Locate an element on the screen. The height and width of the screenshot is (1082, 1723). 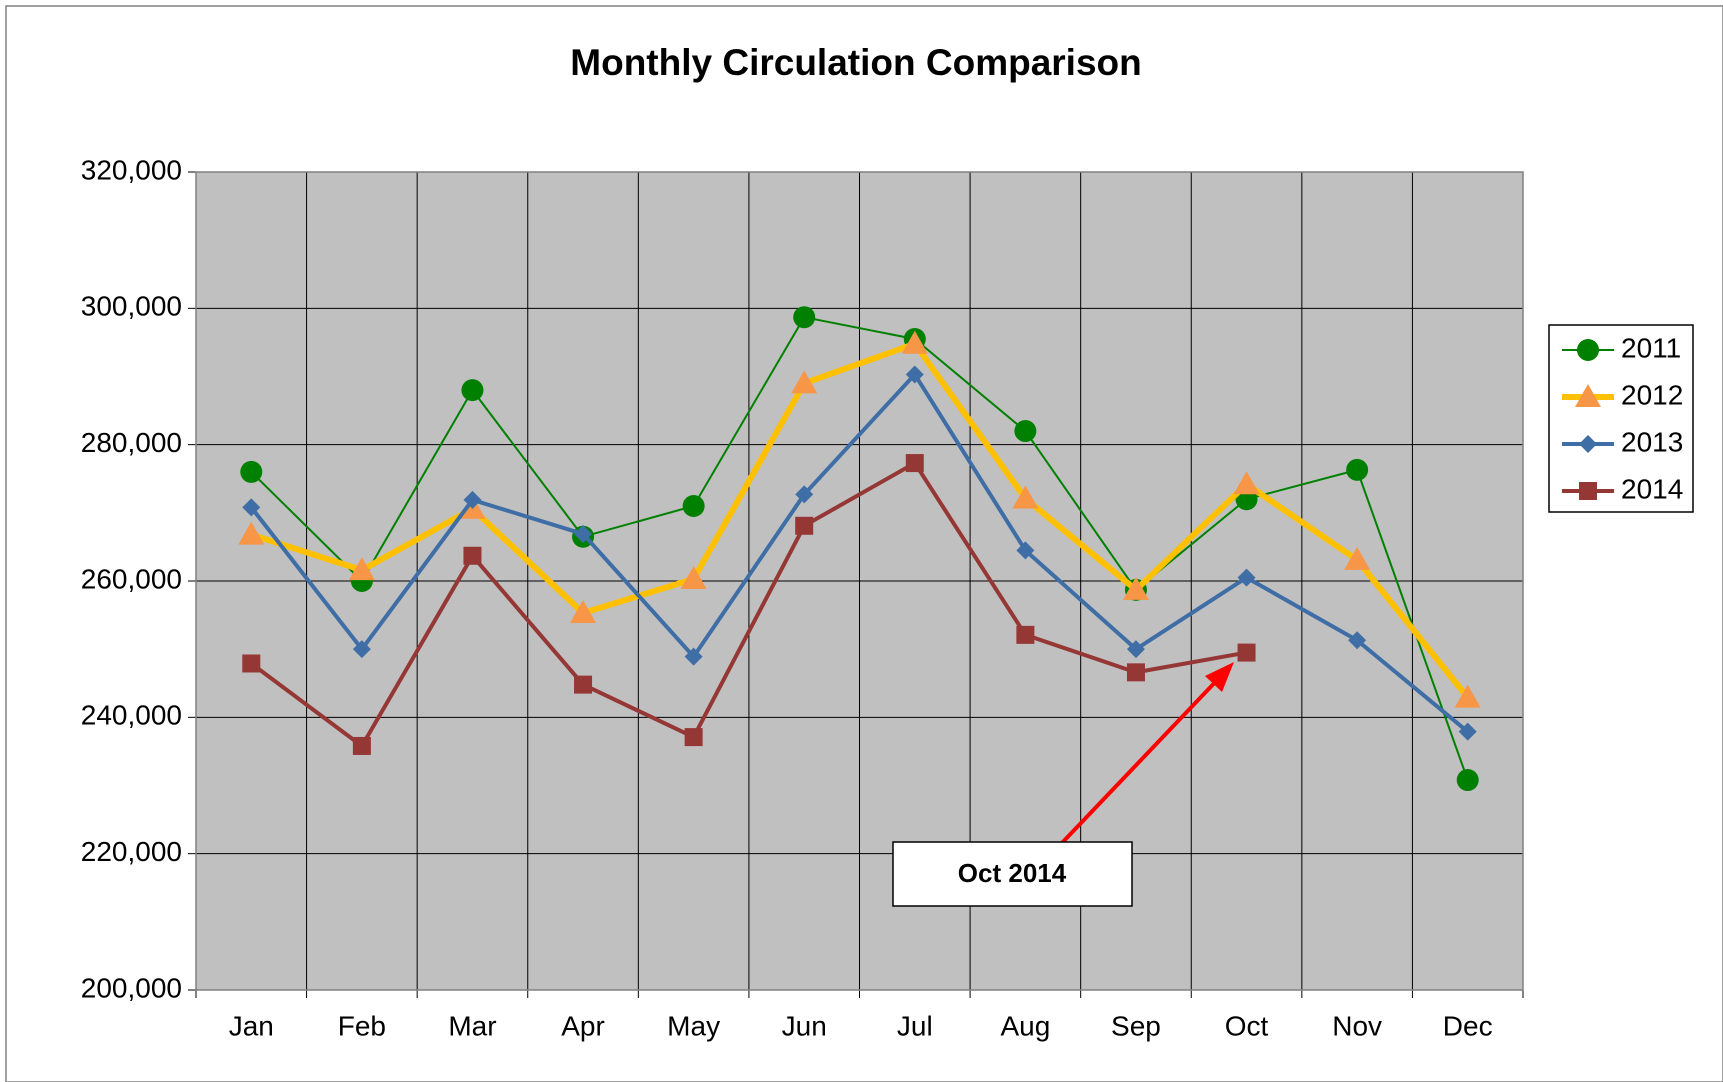
legend: 2011 2012 2013 2014 is located at coordinates (1621, 418).